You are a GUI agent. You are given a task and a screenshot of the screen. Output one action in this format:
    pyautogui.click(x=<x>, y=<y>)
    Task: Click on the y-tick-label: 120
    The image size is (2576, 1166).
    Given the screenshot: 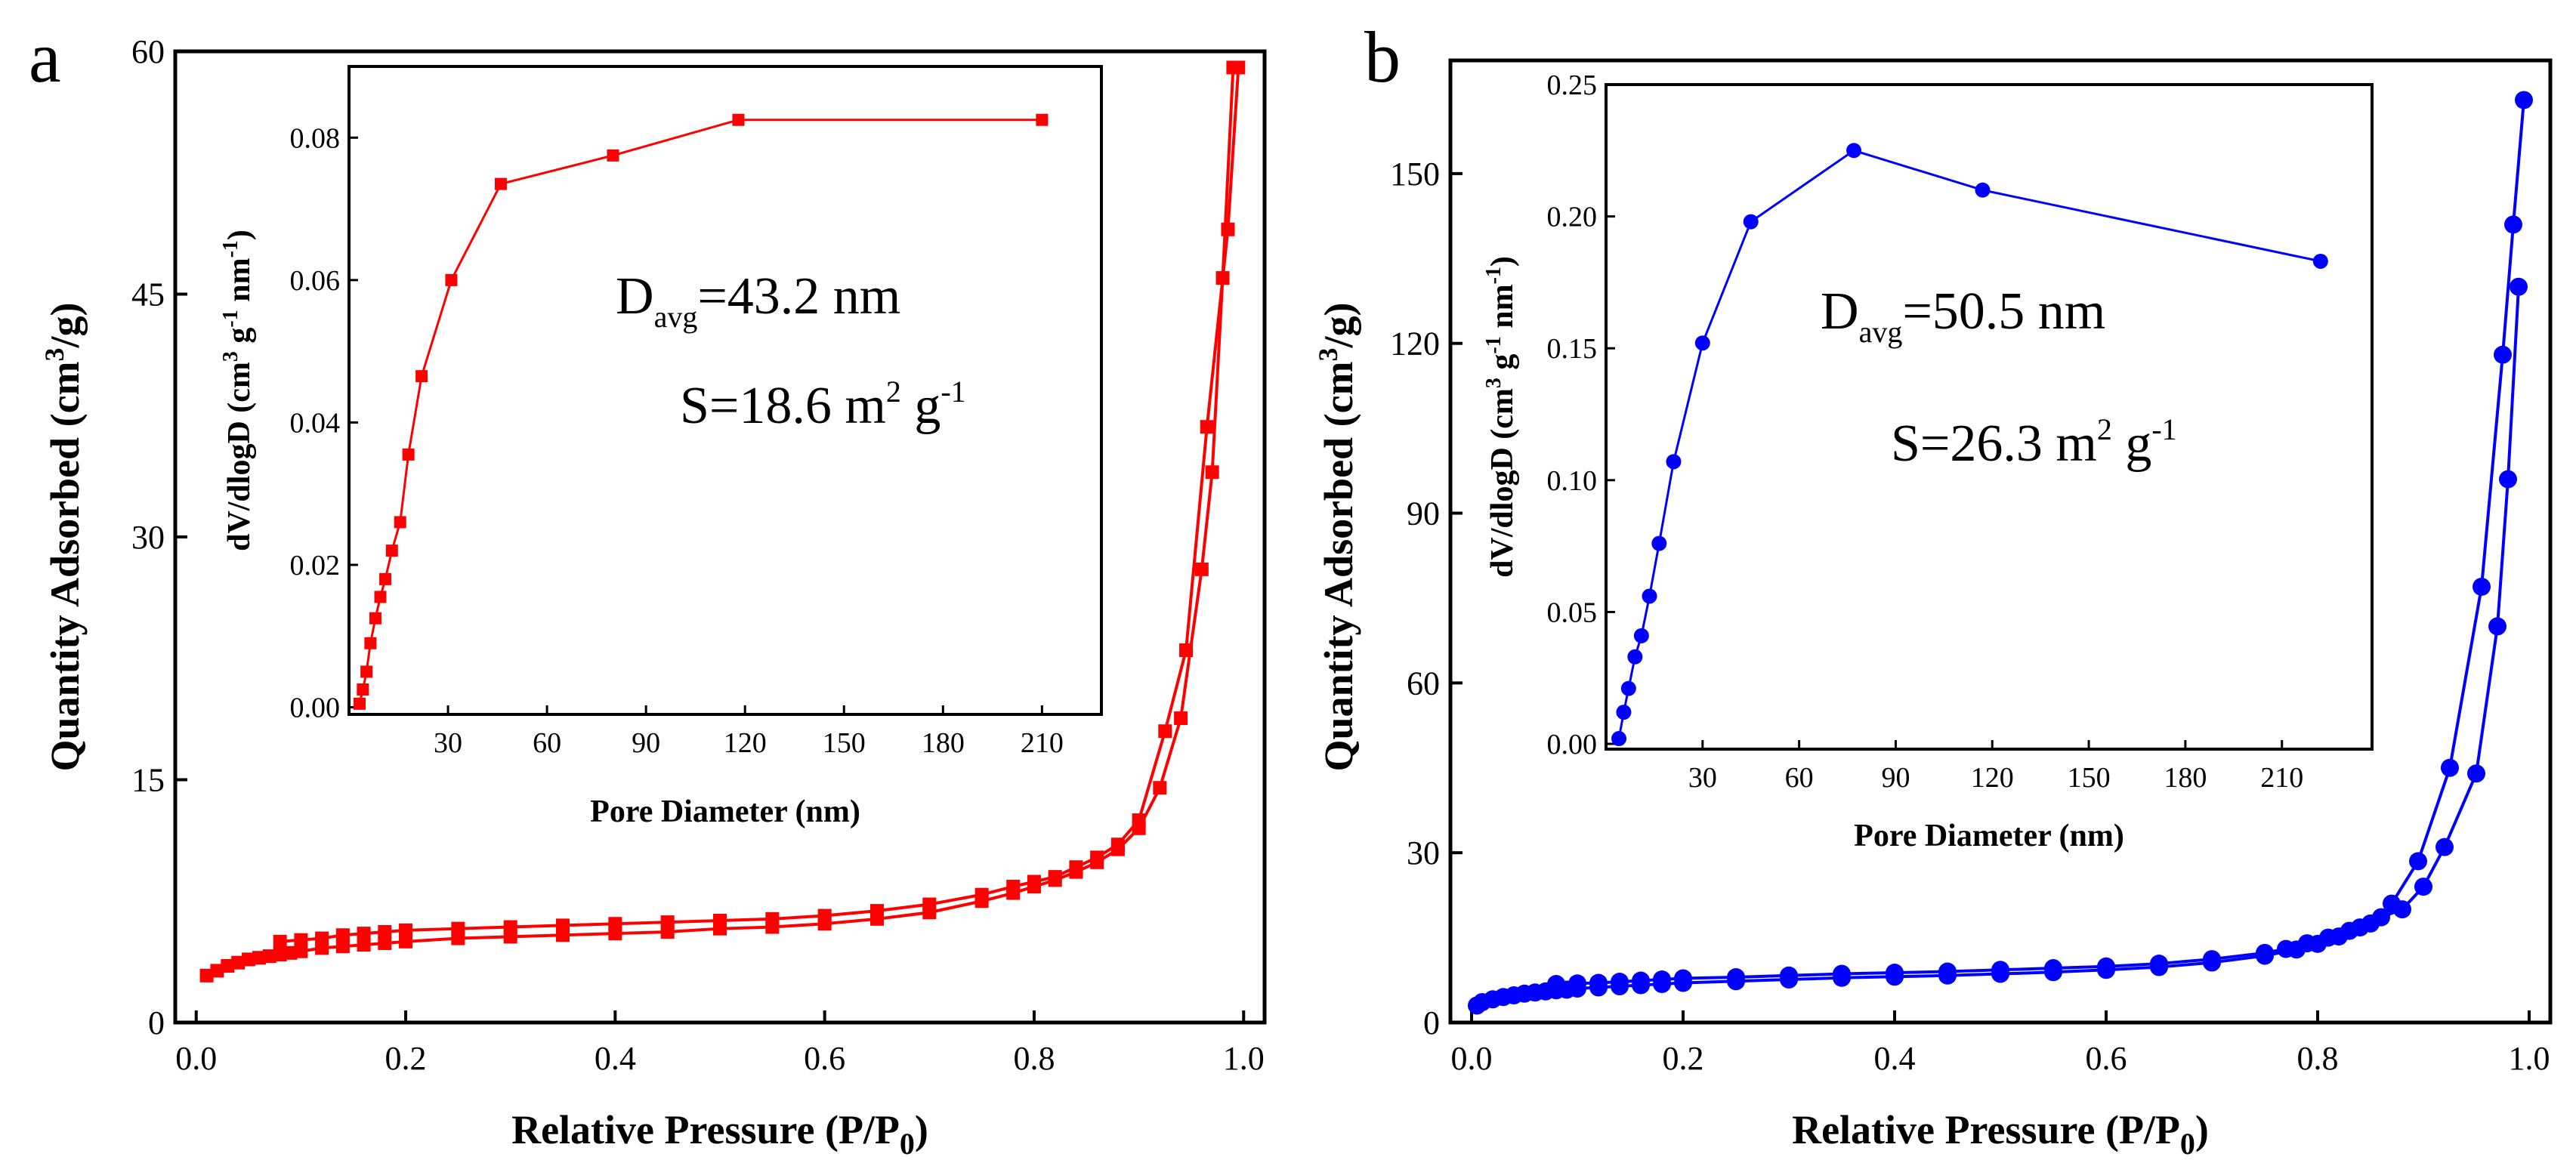 What is the action you would take?
    pyautogui.click(x=1415, y=343)
    